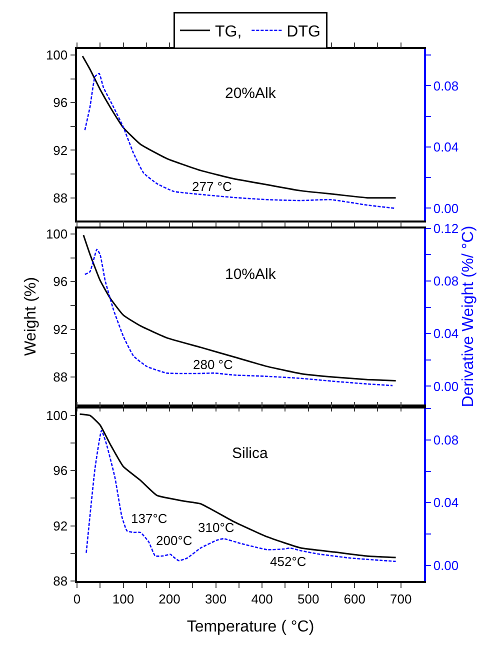 Image resolution: width=490 pixels, height=645 pixels. I want to click on x-tick-label: 500, so click(308, 598).